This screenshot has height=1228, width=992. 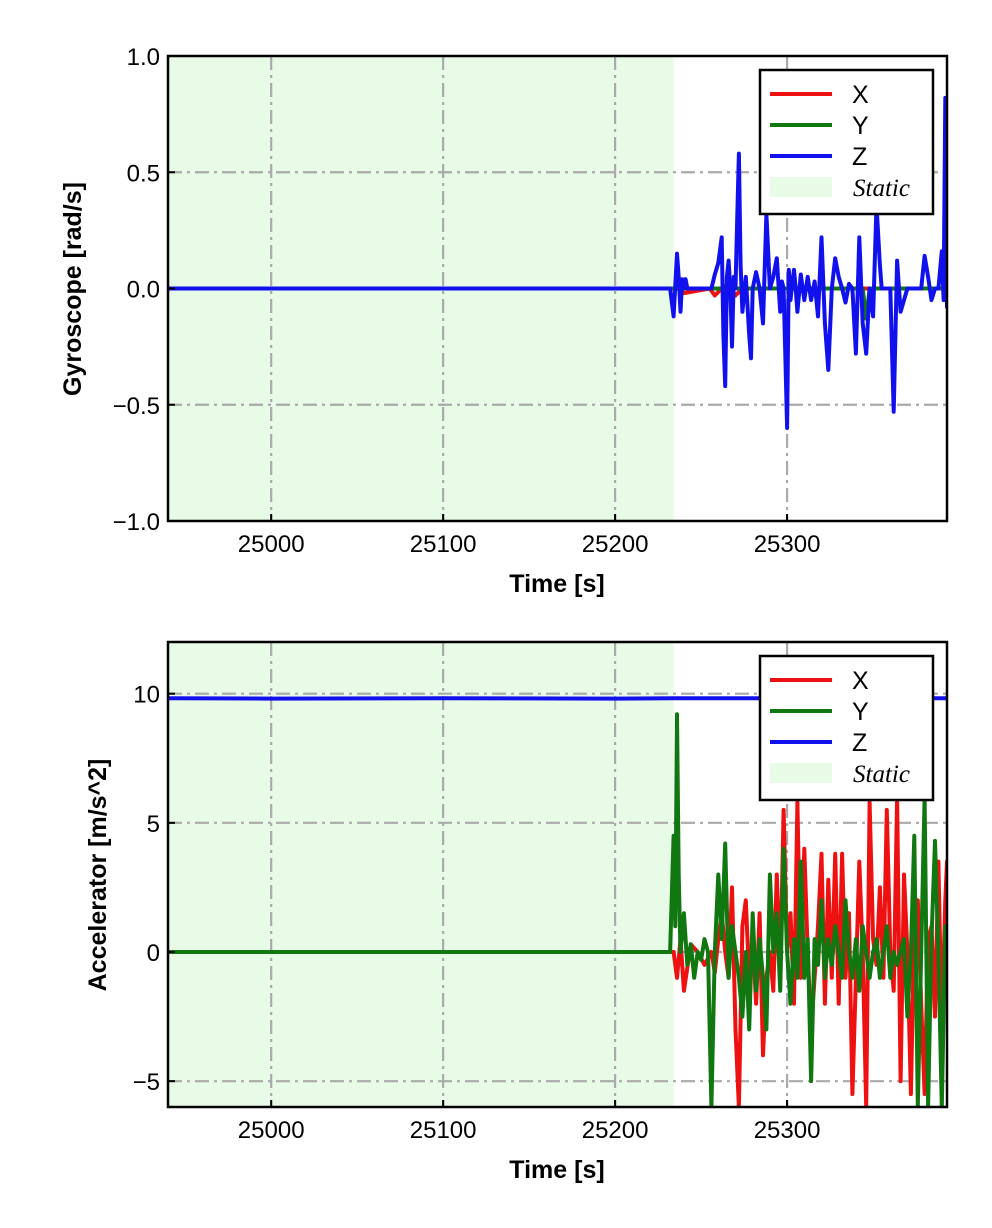 What do you see at coordinates (556, 584) in the screenshot?
I see `x-axis-title-gyroscope: Time [s]` at bounding box center [556, 584].